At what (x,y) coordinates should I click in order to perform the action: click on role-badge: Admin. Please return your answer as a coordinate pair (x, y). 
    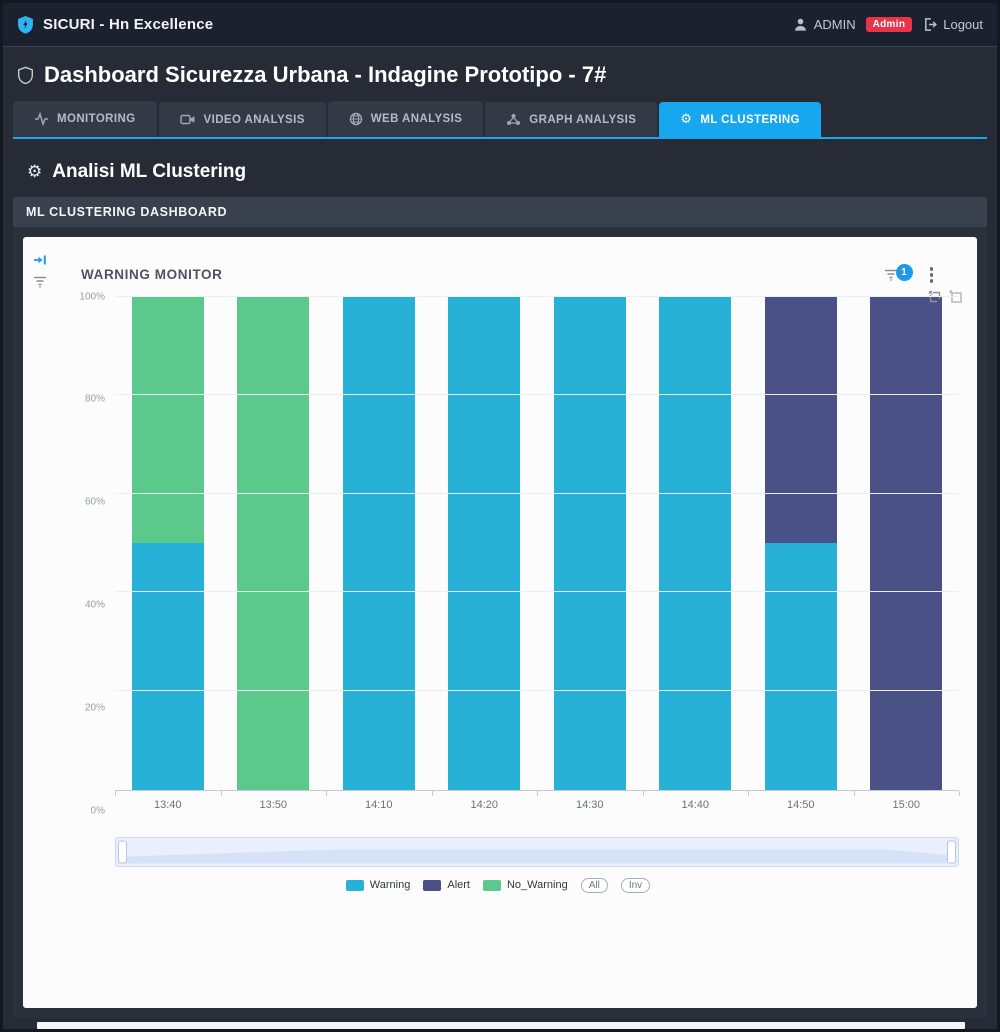
    Looking at the image, I should click on (889, 24).